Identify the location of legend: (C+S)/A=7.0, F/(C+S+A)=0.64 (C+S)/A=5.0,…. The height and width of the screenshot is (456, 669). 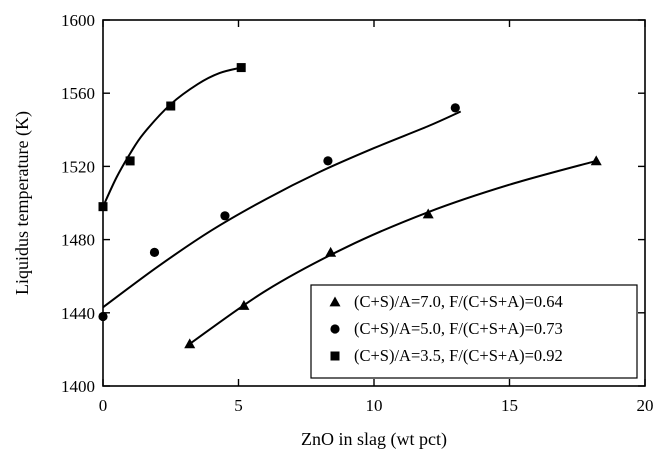
(474, 331).